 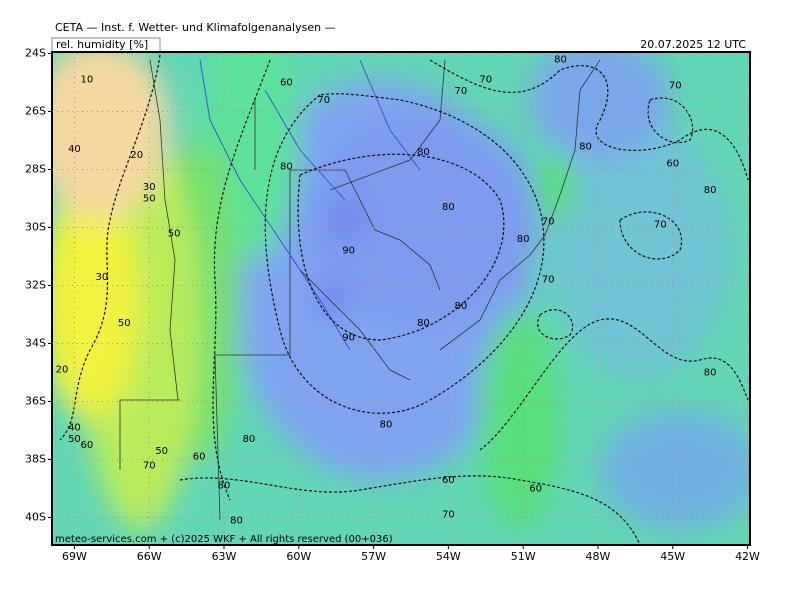 What do you see at coordinates (149, 556) in the screenshot?
I see `lon-tick-label: 66W` at bounding box center [149, 556].